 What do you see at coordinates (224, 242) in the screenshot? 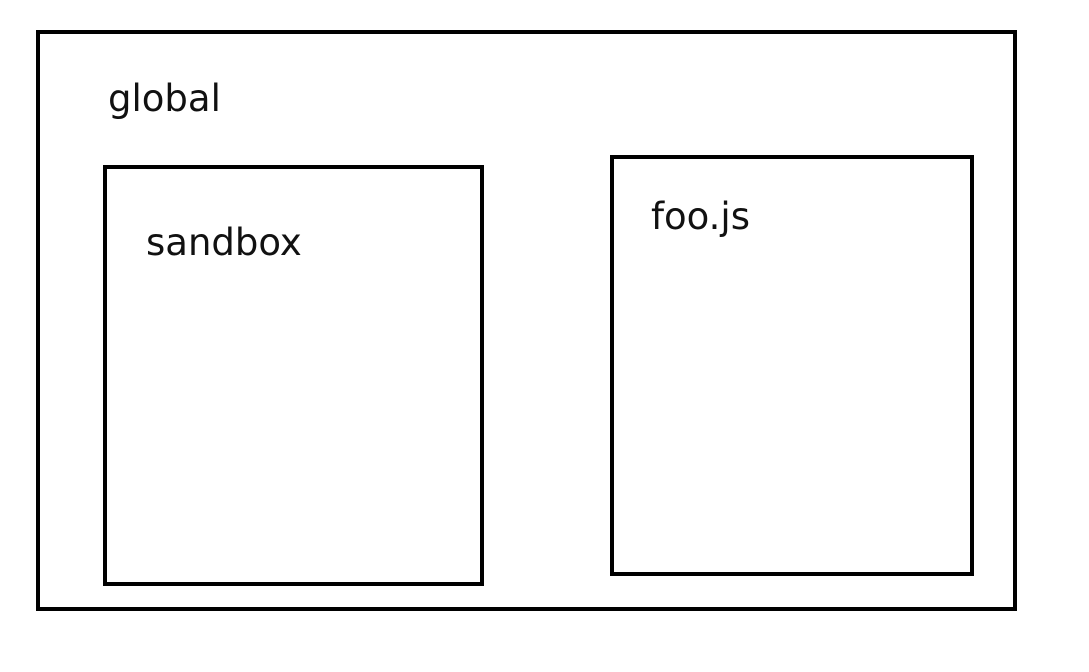
I see `sandbox-label: sandbox` at bounding box center [224, 242].